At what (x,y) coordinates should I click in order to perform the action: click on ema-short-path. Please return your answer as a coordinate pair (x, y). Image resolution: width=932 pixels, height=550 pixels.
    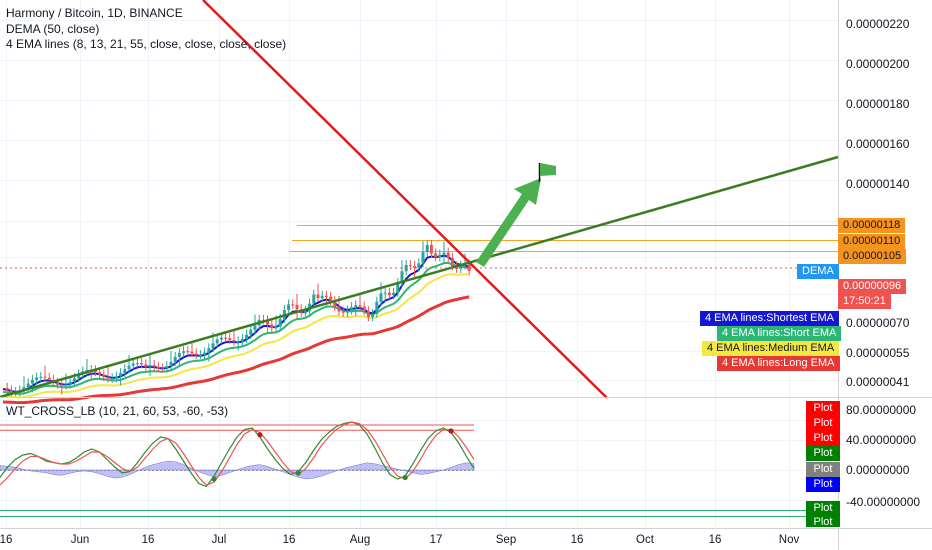
    Looking at the image, I should click on (236, 328).